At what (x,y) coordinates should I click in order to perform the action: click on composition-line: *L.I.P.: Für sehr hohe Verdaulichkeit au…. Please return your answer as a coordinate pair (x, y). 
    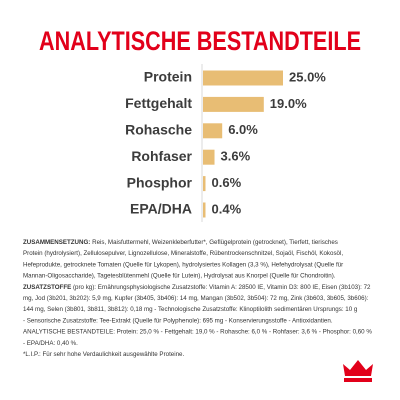
    Looking at the image, I should click on (103, 354).